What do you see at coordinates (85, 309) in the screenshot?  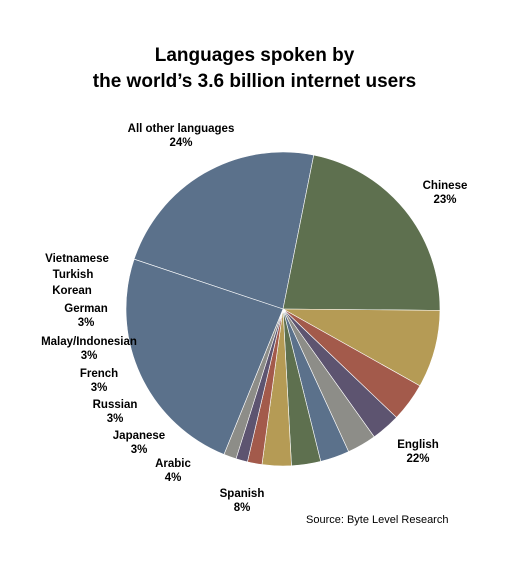 I see `slice-label: German` at bounding box center [85, 309].